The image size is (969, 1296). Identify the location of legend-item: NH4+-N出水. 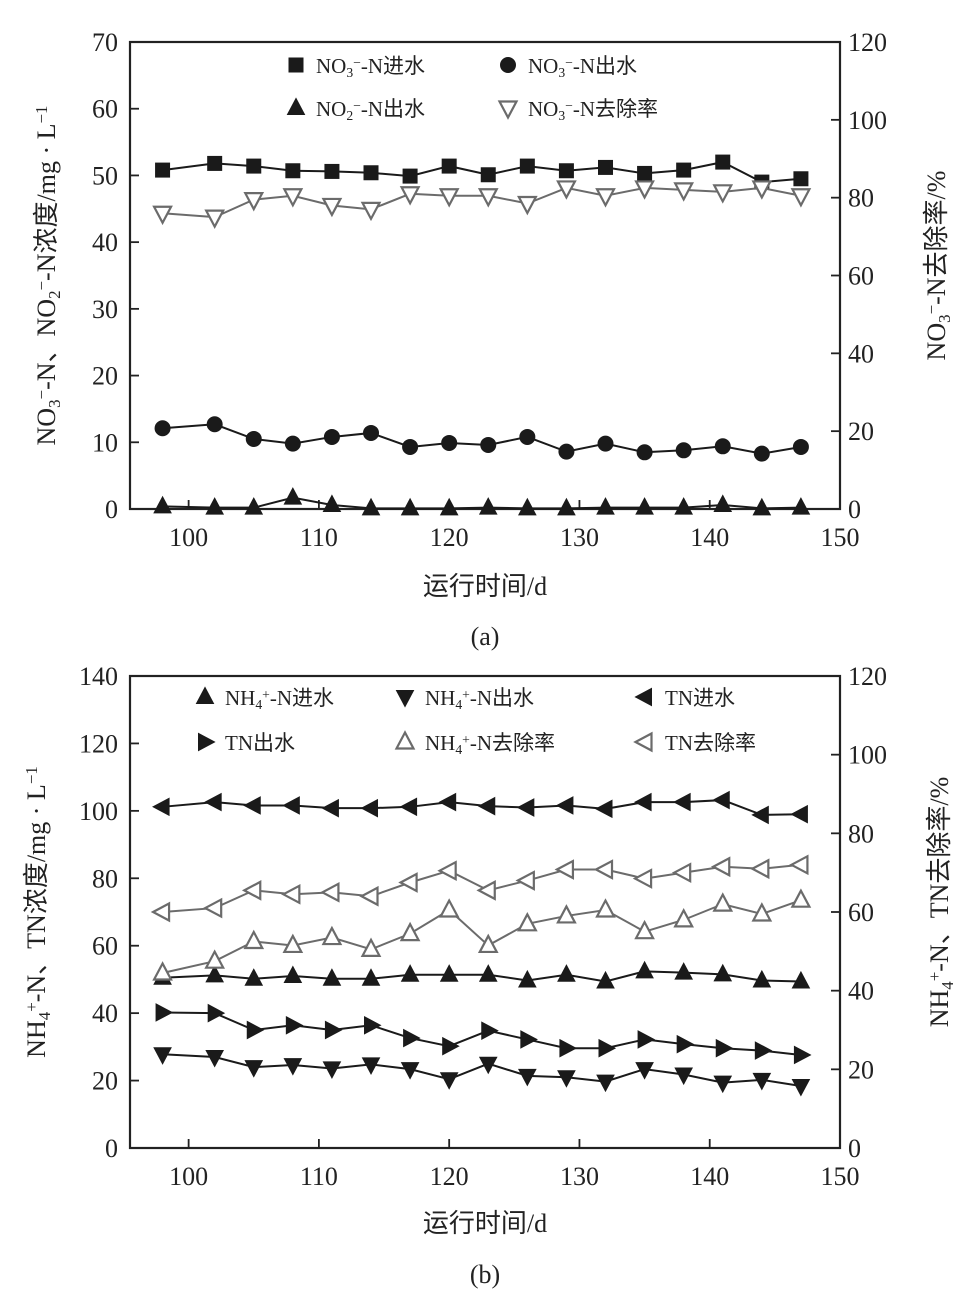
(464, 699).